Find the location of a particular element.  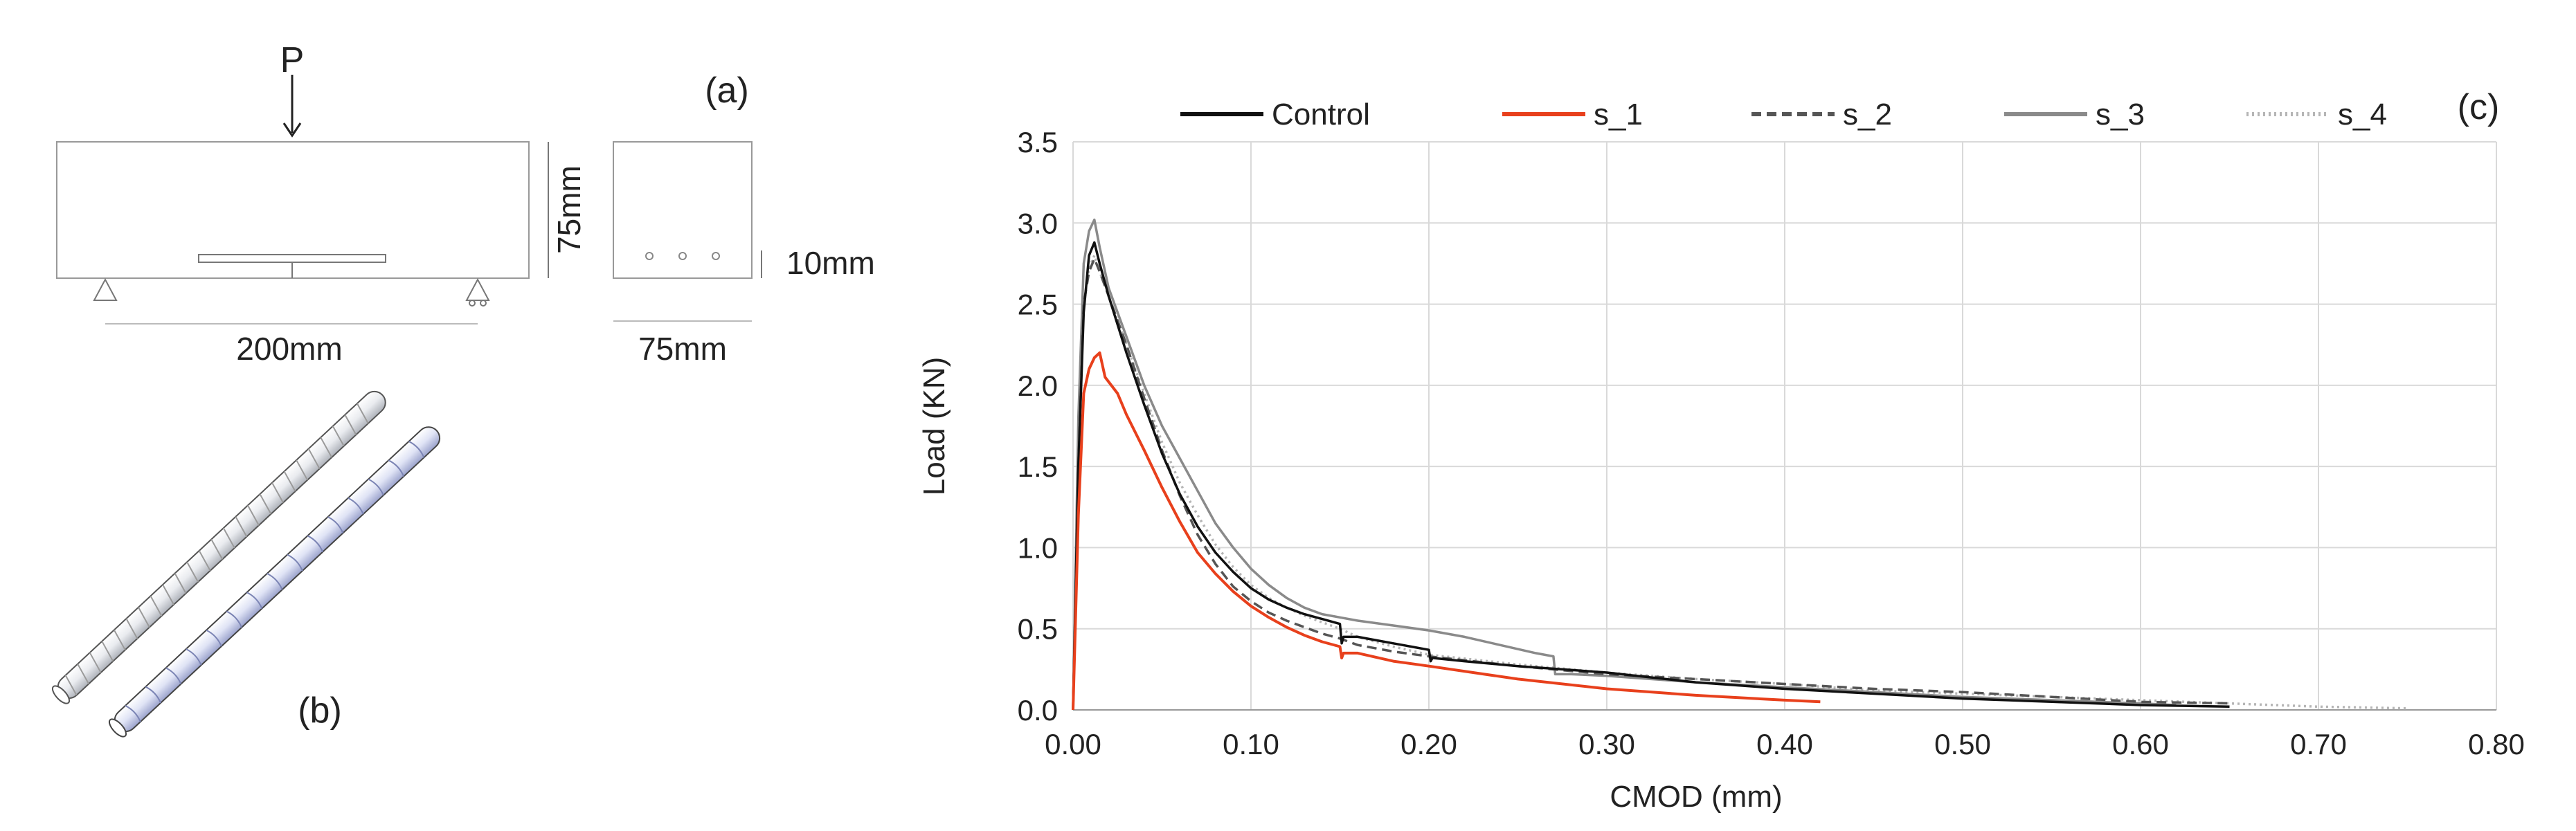

panel-a-label: (a) is located at coordinates (727, 91).